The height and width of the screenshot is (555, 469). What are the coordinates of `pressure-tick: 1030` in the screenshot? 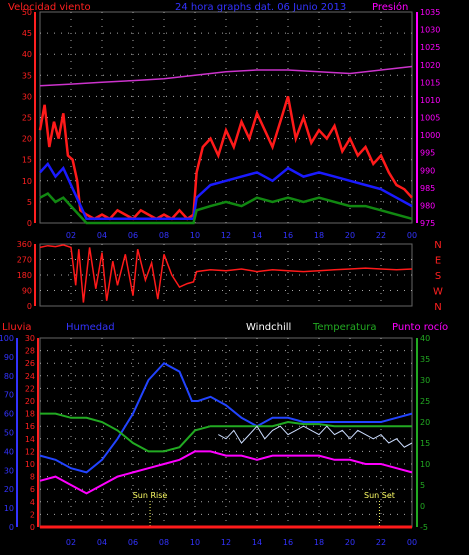 It's located at (430, 30).